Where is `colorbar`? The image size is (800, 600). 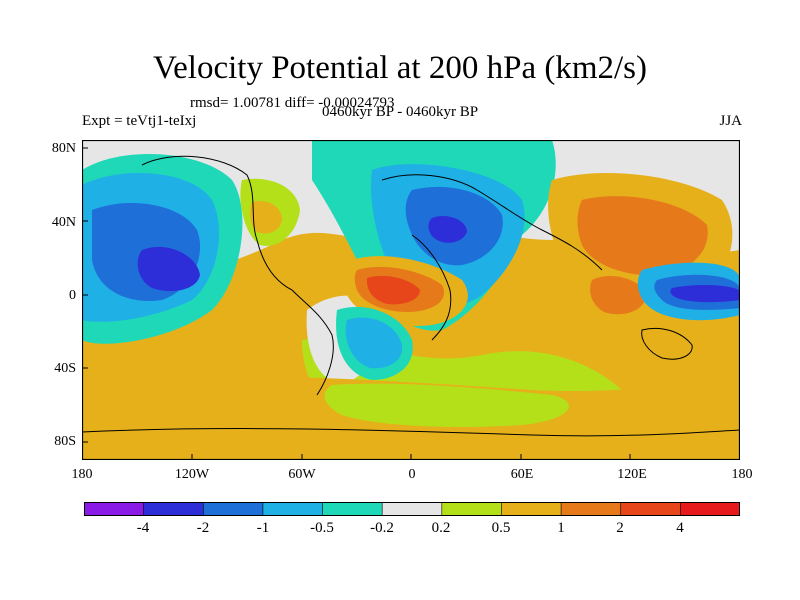
colorbar is located at coordinates (412, 509).